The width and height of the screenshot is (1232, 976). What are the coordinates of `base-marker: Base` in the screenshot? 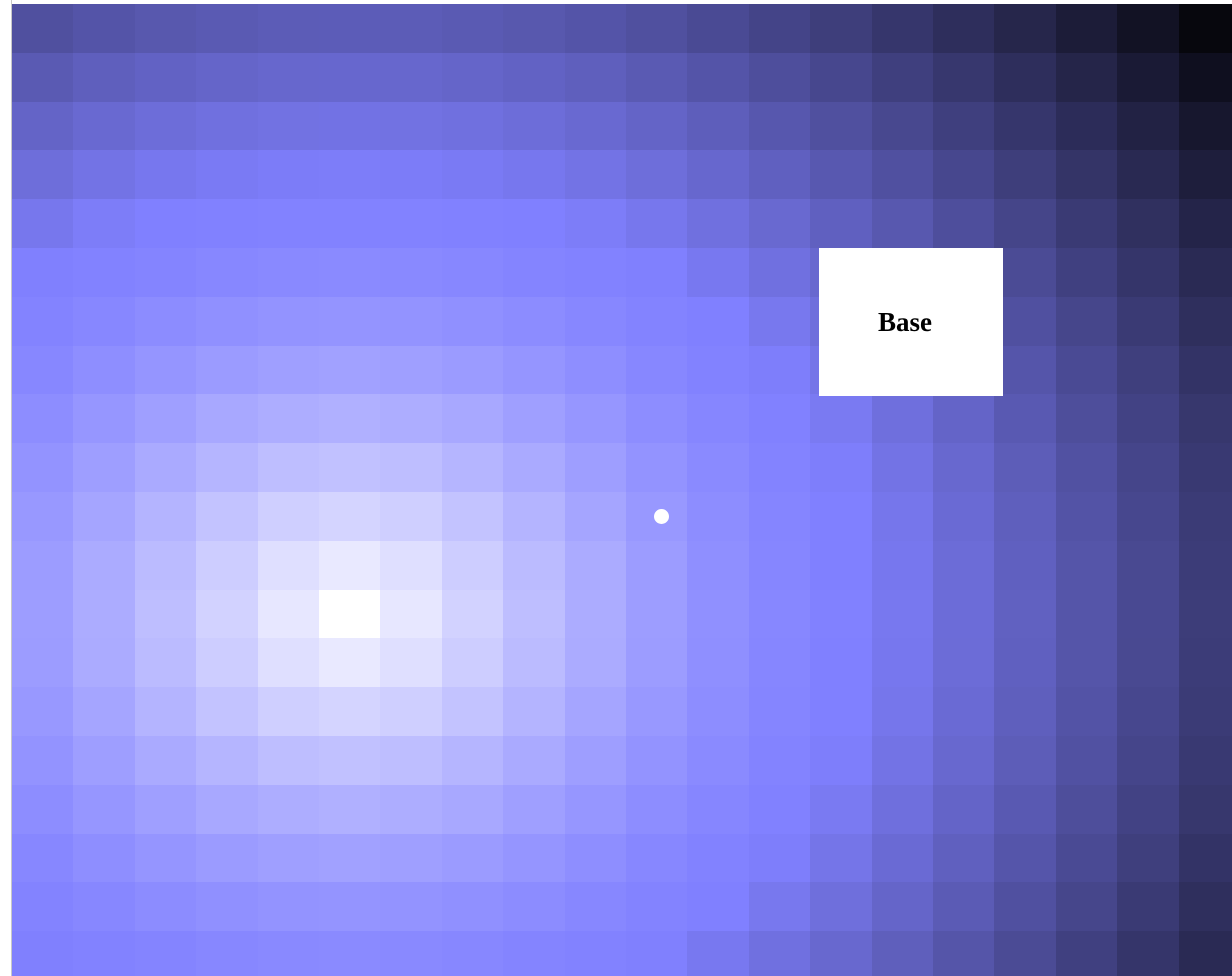 It's located at (911, 322).